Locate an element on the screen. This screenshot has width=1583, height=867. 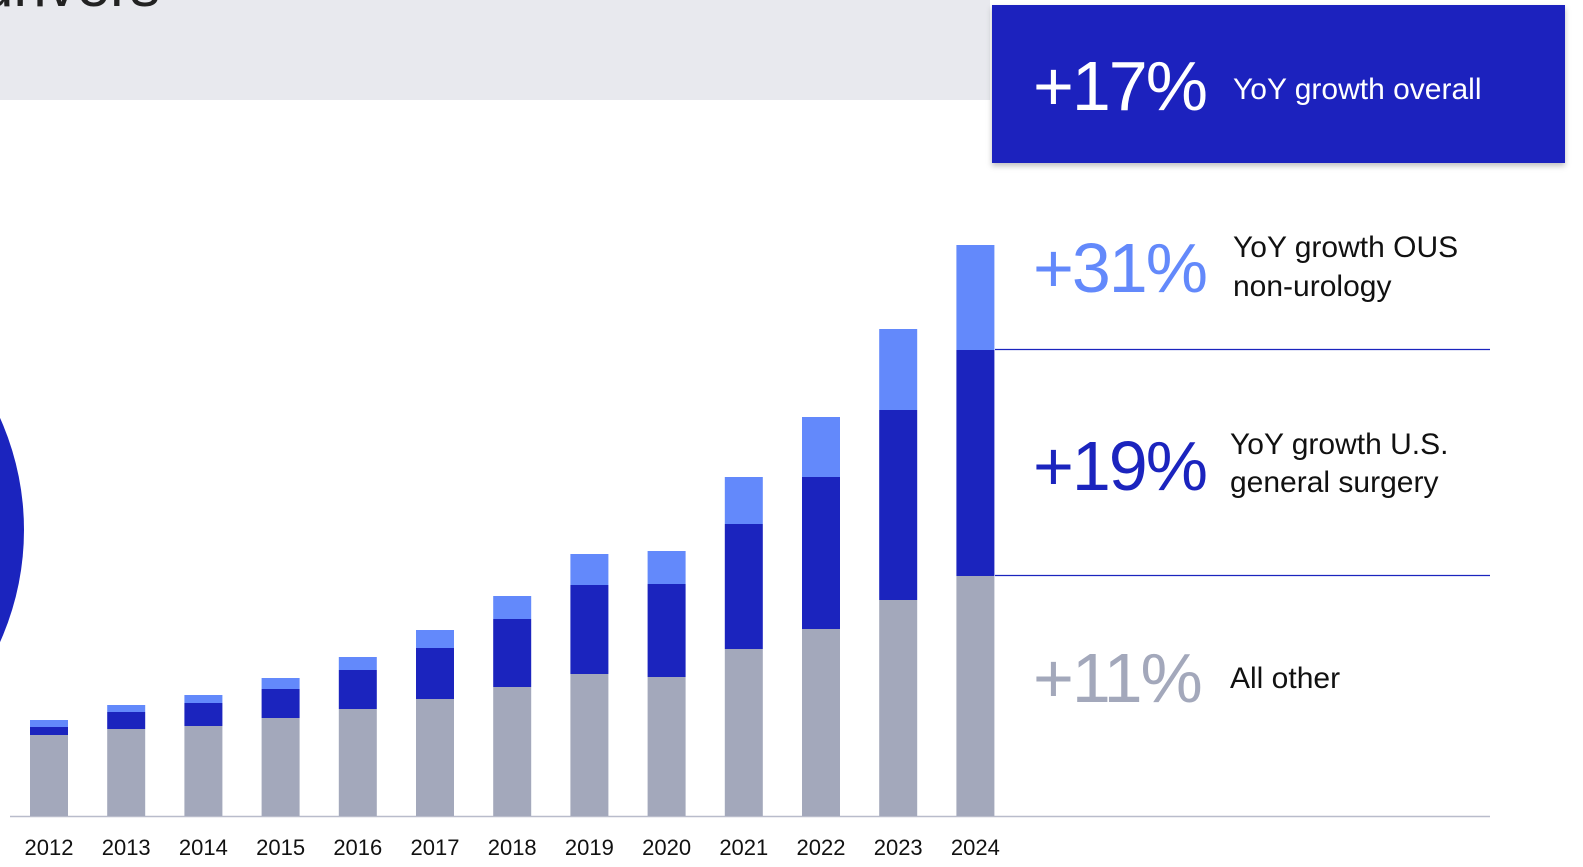
x-tick-label: 2015 is located at coordinates (280, 847).